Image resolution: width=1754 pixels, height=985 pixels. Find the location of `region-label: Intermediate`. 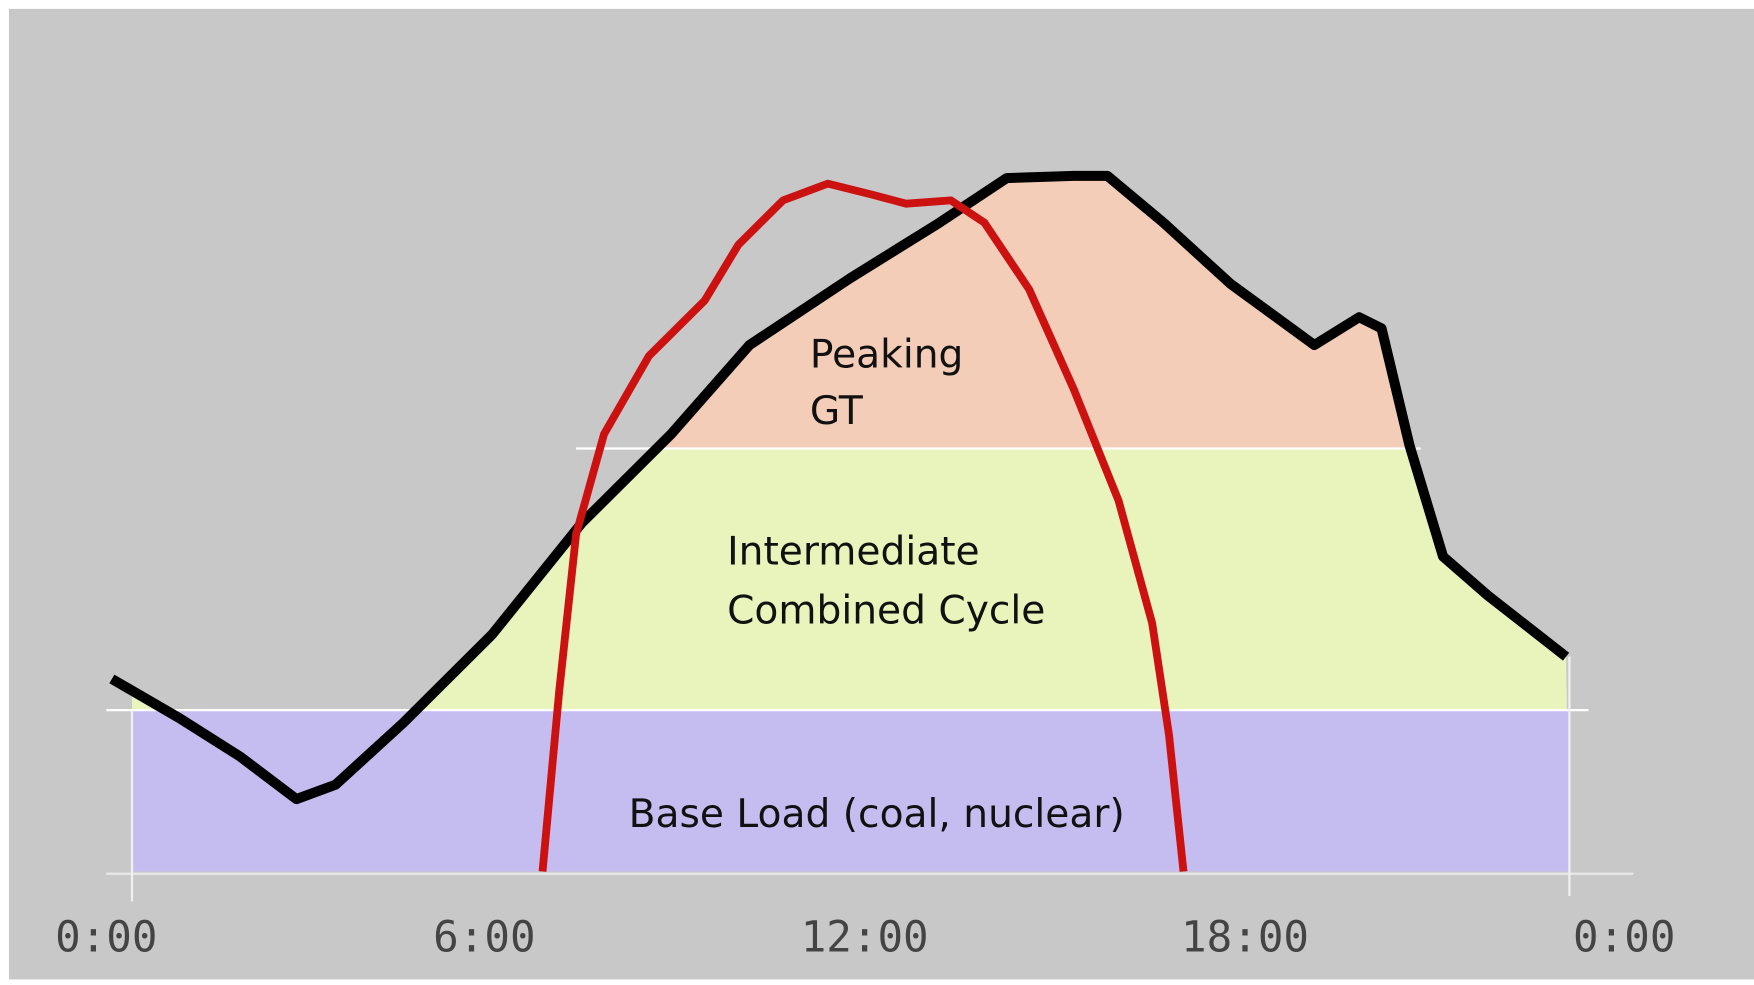

region-label: Intermediate is located at coordinates (853, 551).